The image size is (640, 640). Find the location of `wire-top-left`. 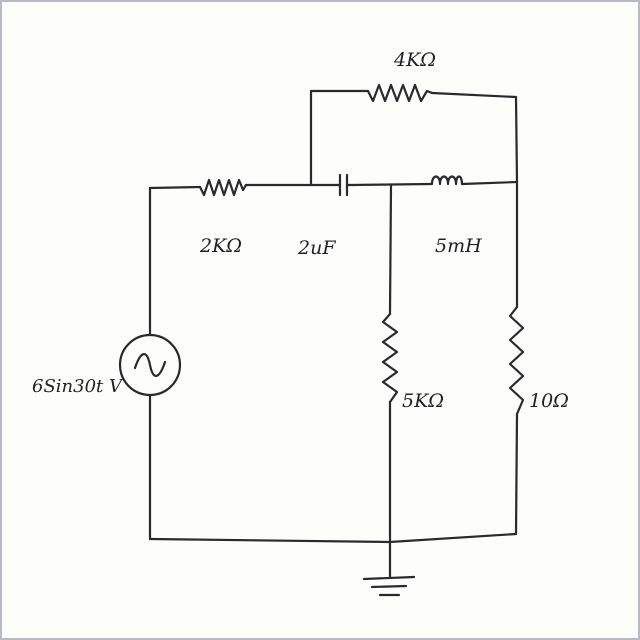

wire-top-left is located at coordinates (175, 187).